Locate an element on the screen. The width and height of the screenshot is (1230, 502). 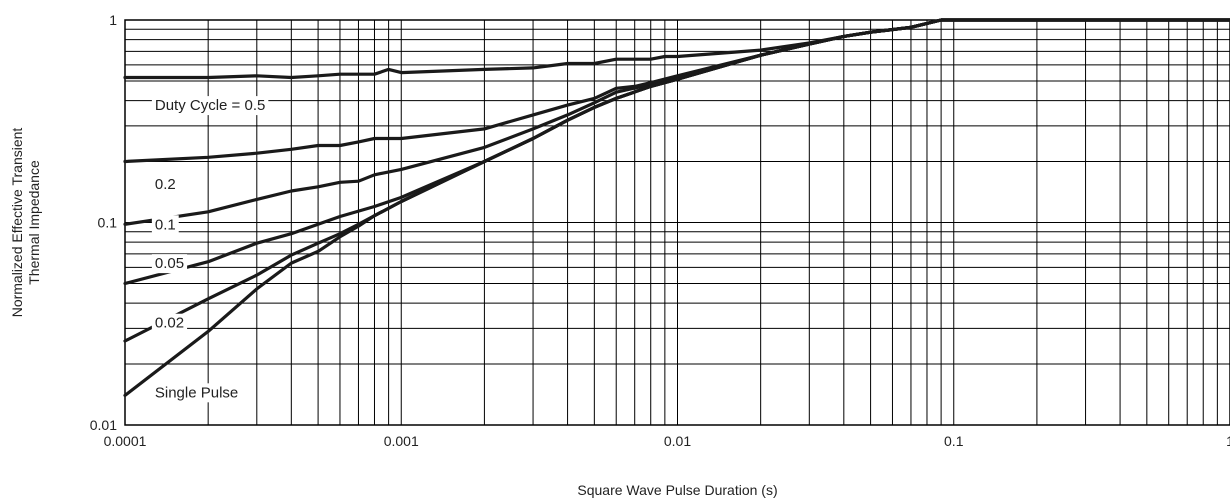
x-tick-label: 1 is located at coordinates (1228, 441).